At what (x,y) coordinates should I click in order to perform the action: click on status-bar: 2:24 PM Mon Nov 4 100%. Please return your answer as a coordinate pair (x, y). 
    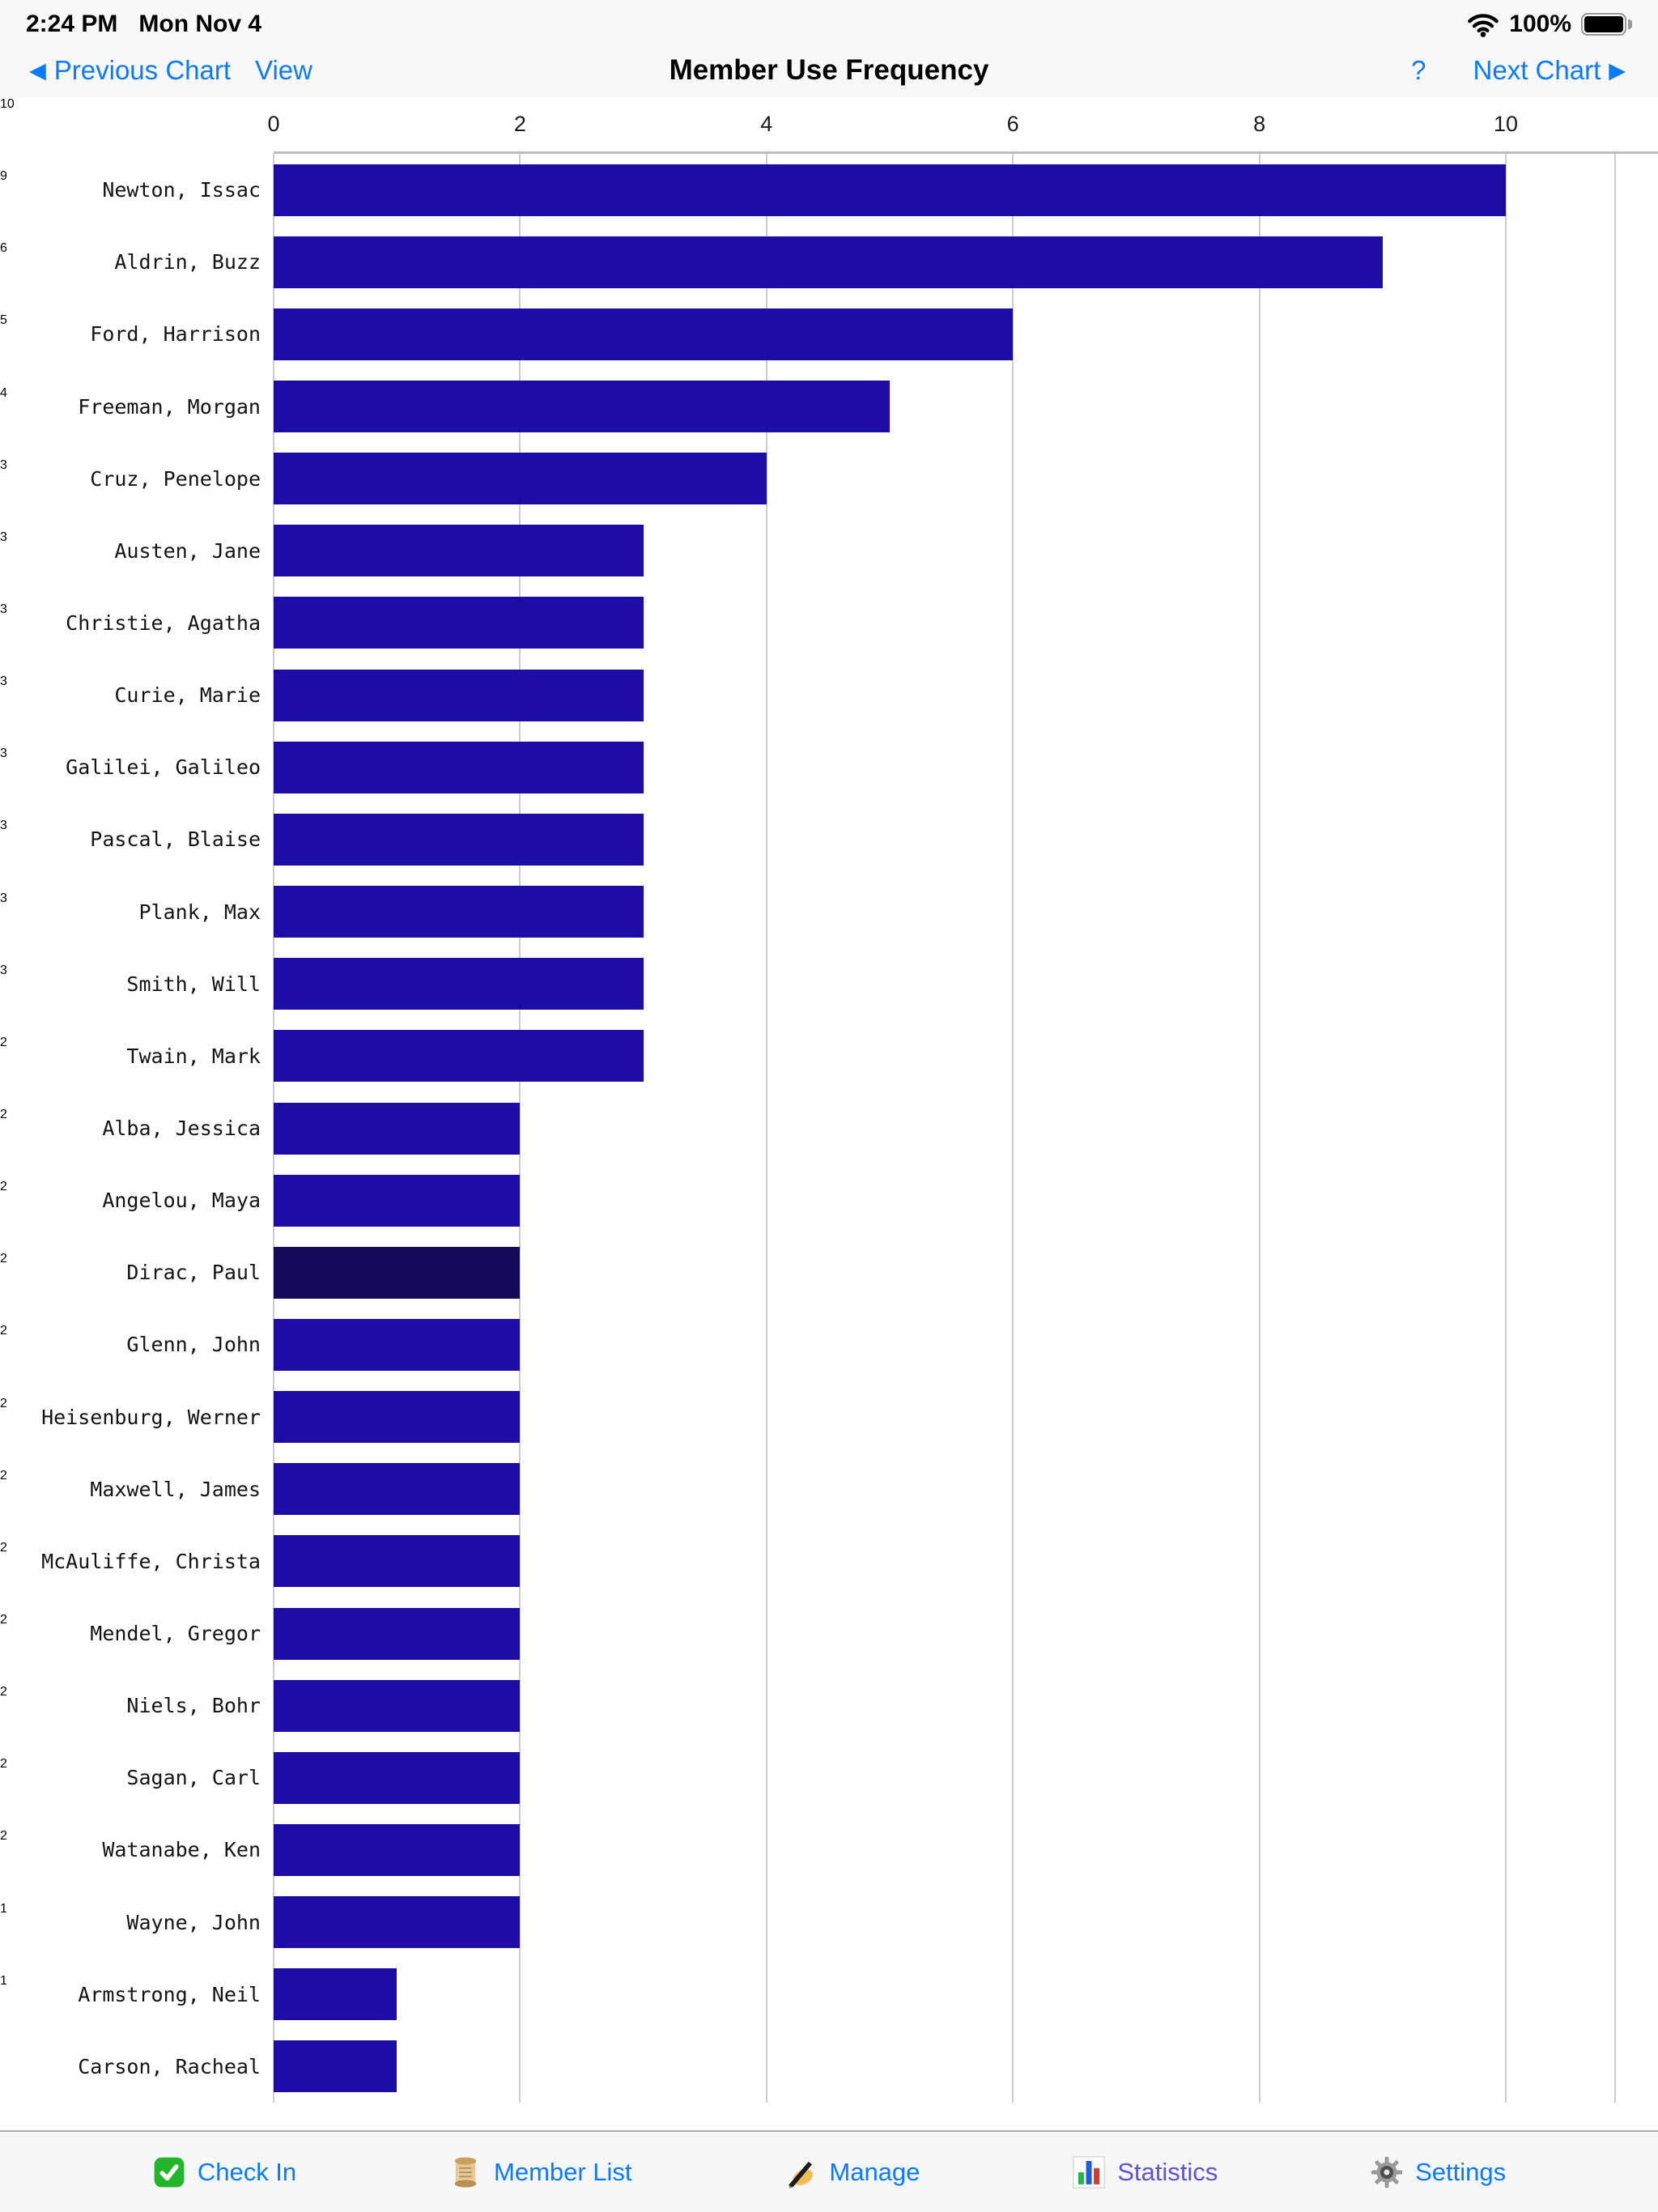
    Looking at the image, I should click on (829, 22).